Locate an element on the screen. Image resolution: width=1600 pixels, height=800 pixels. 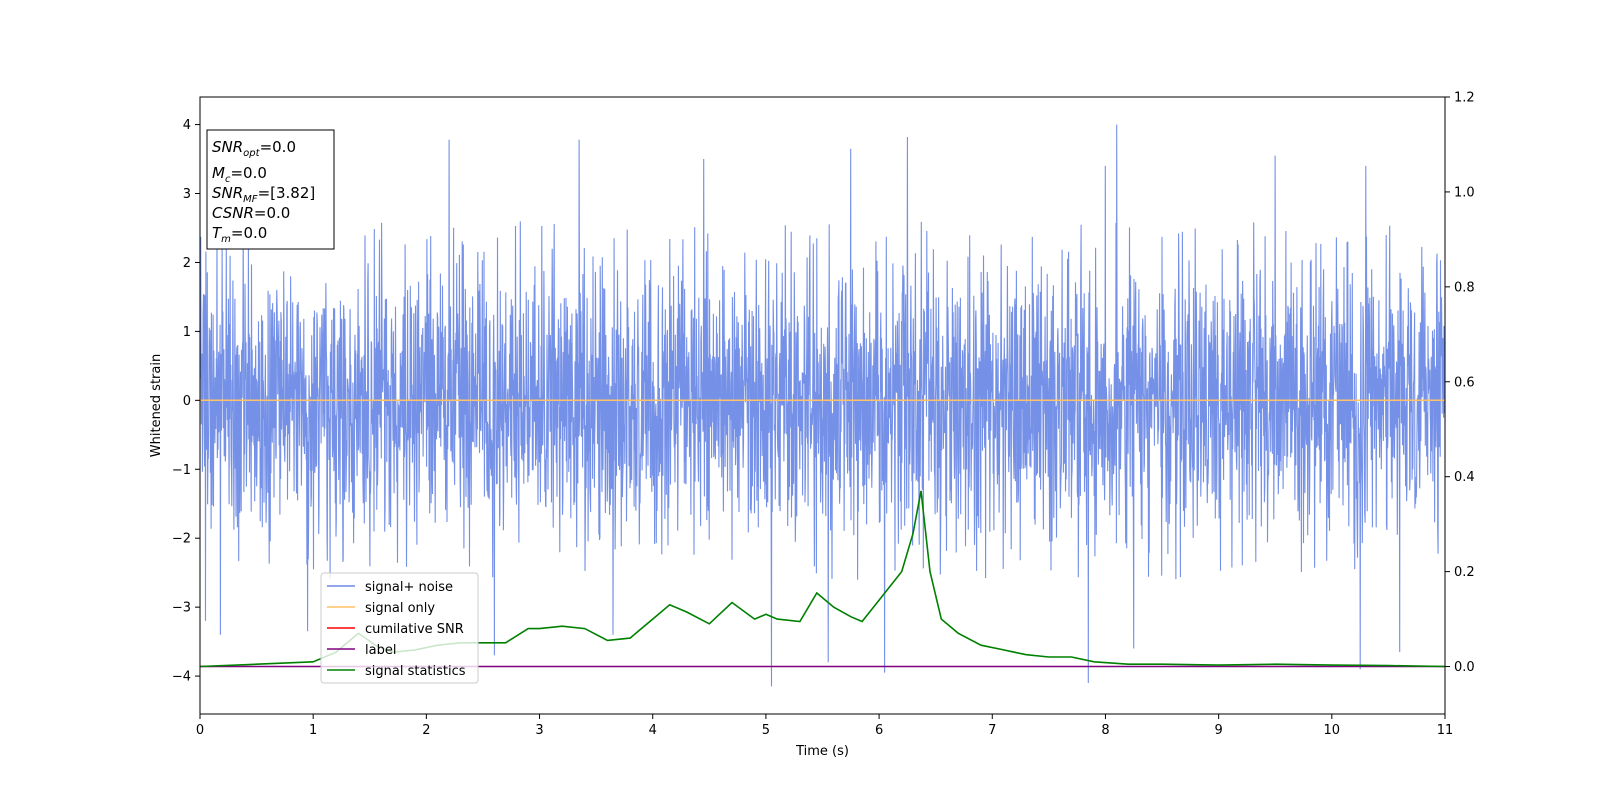
x-tick-label: 9 is located at coordinates (1218, 730).